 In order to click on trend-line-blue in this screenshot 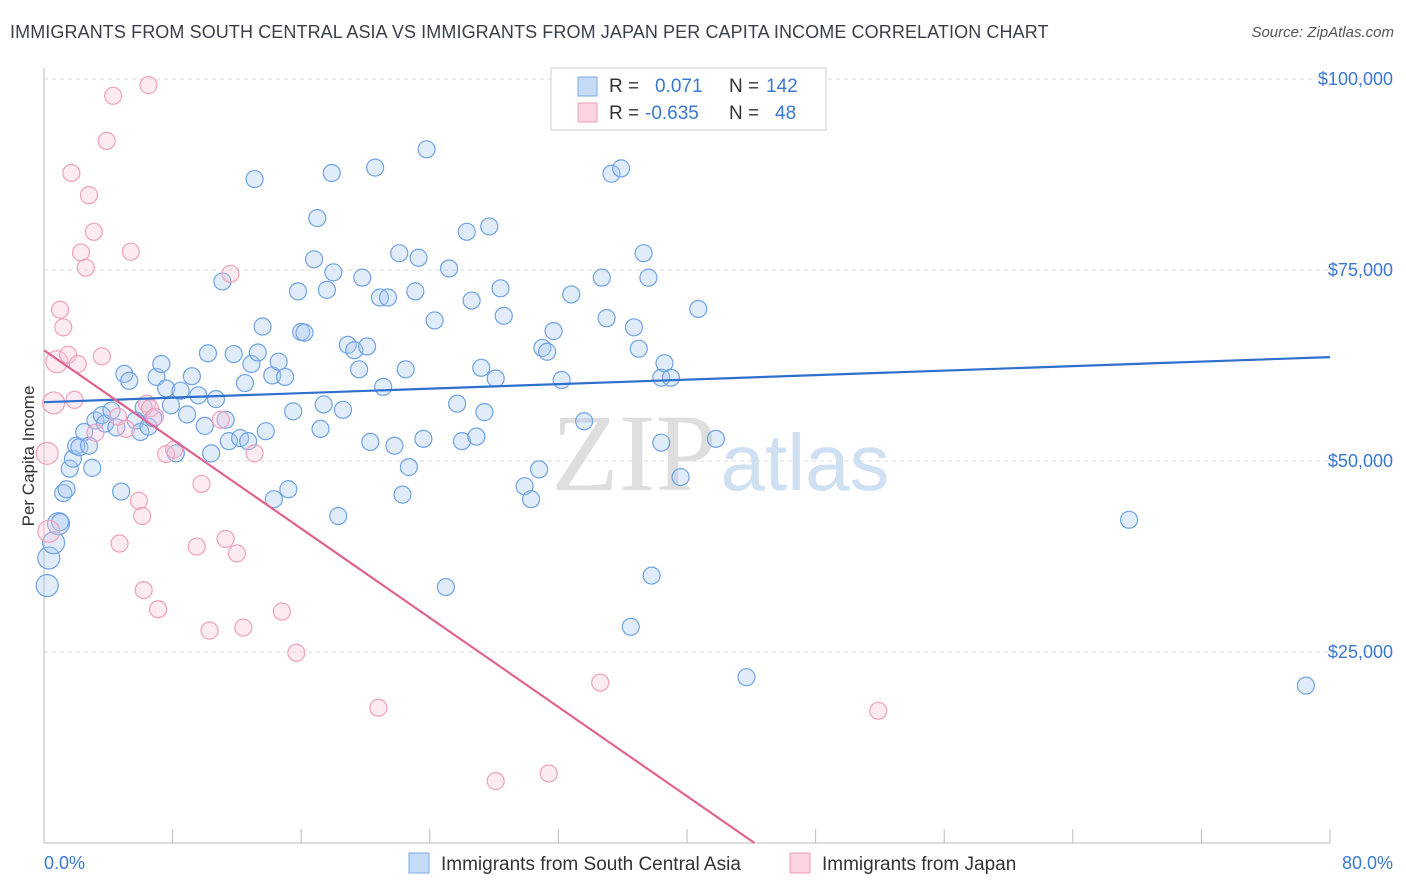, I will do `click(687, 379)`.